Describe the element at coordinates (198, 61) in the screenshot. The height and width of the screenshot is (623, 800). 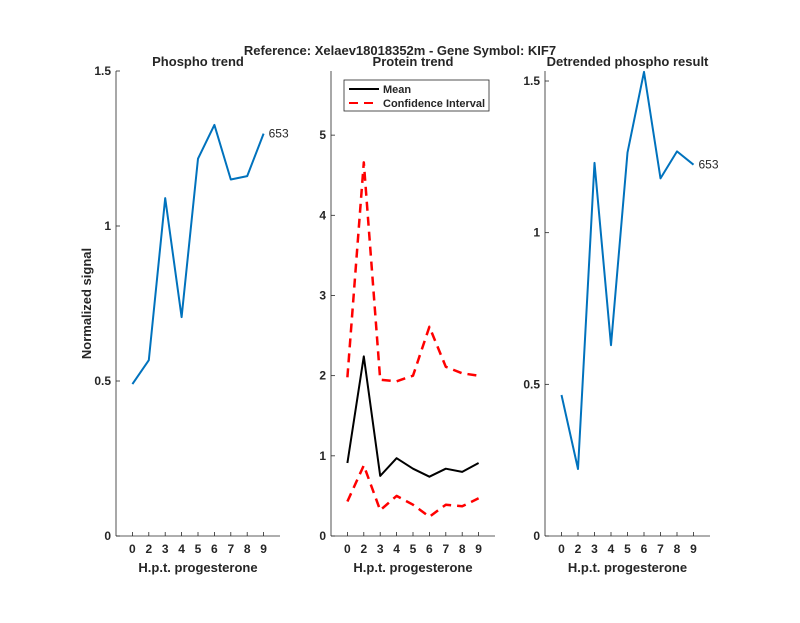
I see `subplot-title: Phospho trend` at that location.